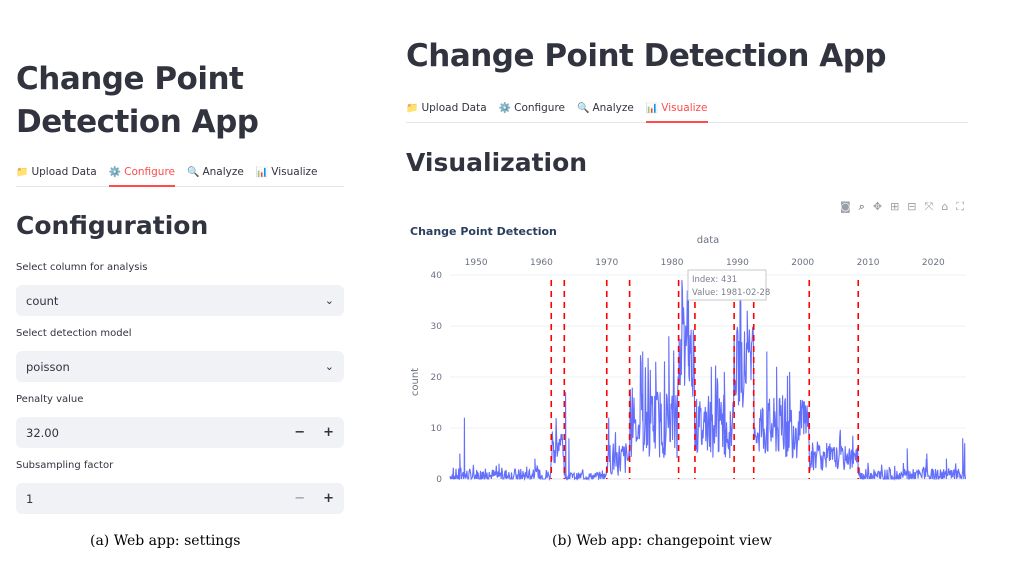 The image size is (1024, 565). I want to click on autoscale-icon: ⤧, so click(929, 206).